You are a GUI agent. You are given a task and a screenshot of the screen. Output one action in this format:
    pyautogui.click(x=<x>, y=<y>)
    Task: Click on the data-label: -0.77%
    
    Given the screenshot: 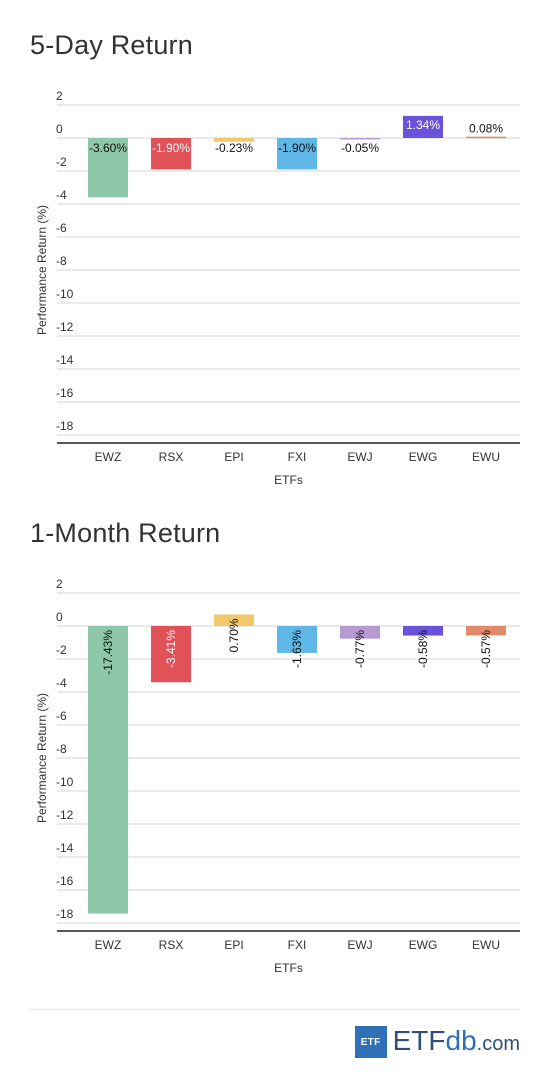 What is the action you would take?
    pyautogui.click(x=360, y=649)
    